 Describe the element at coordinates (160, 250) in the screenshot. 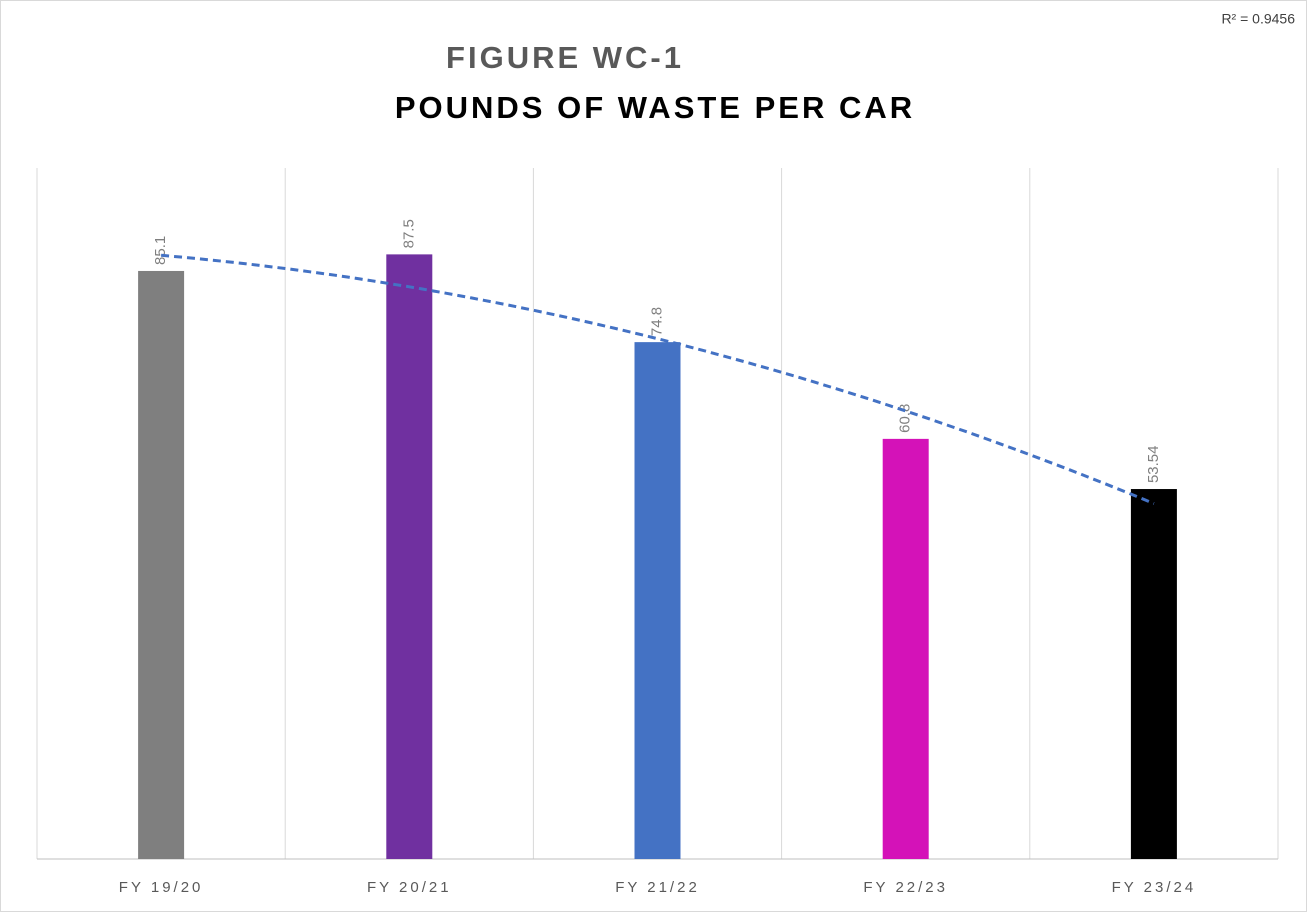

I see `data-label: 85.1` at that location.